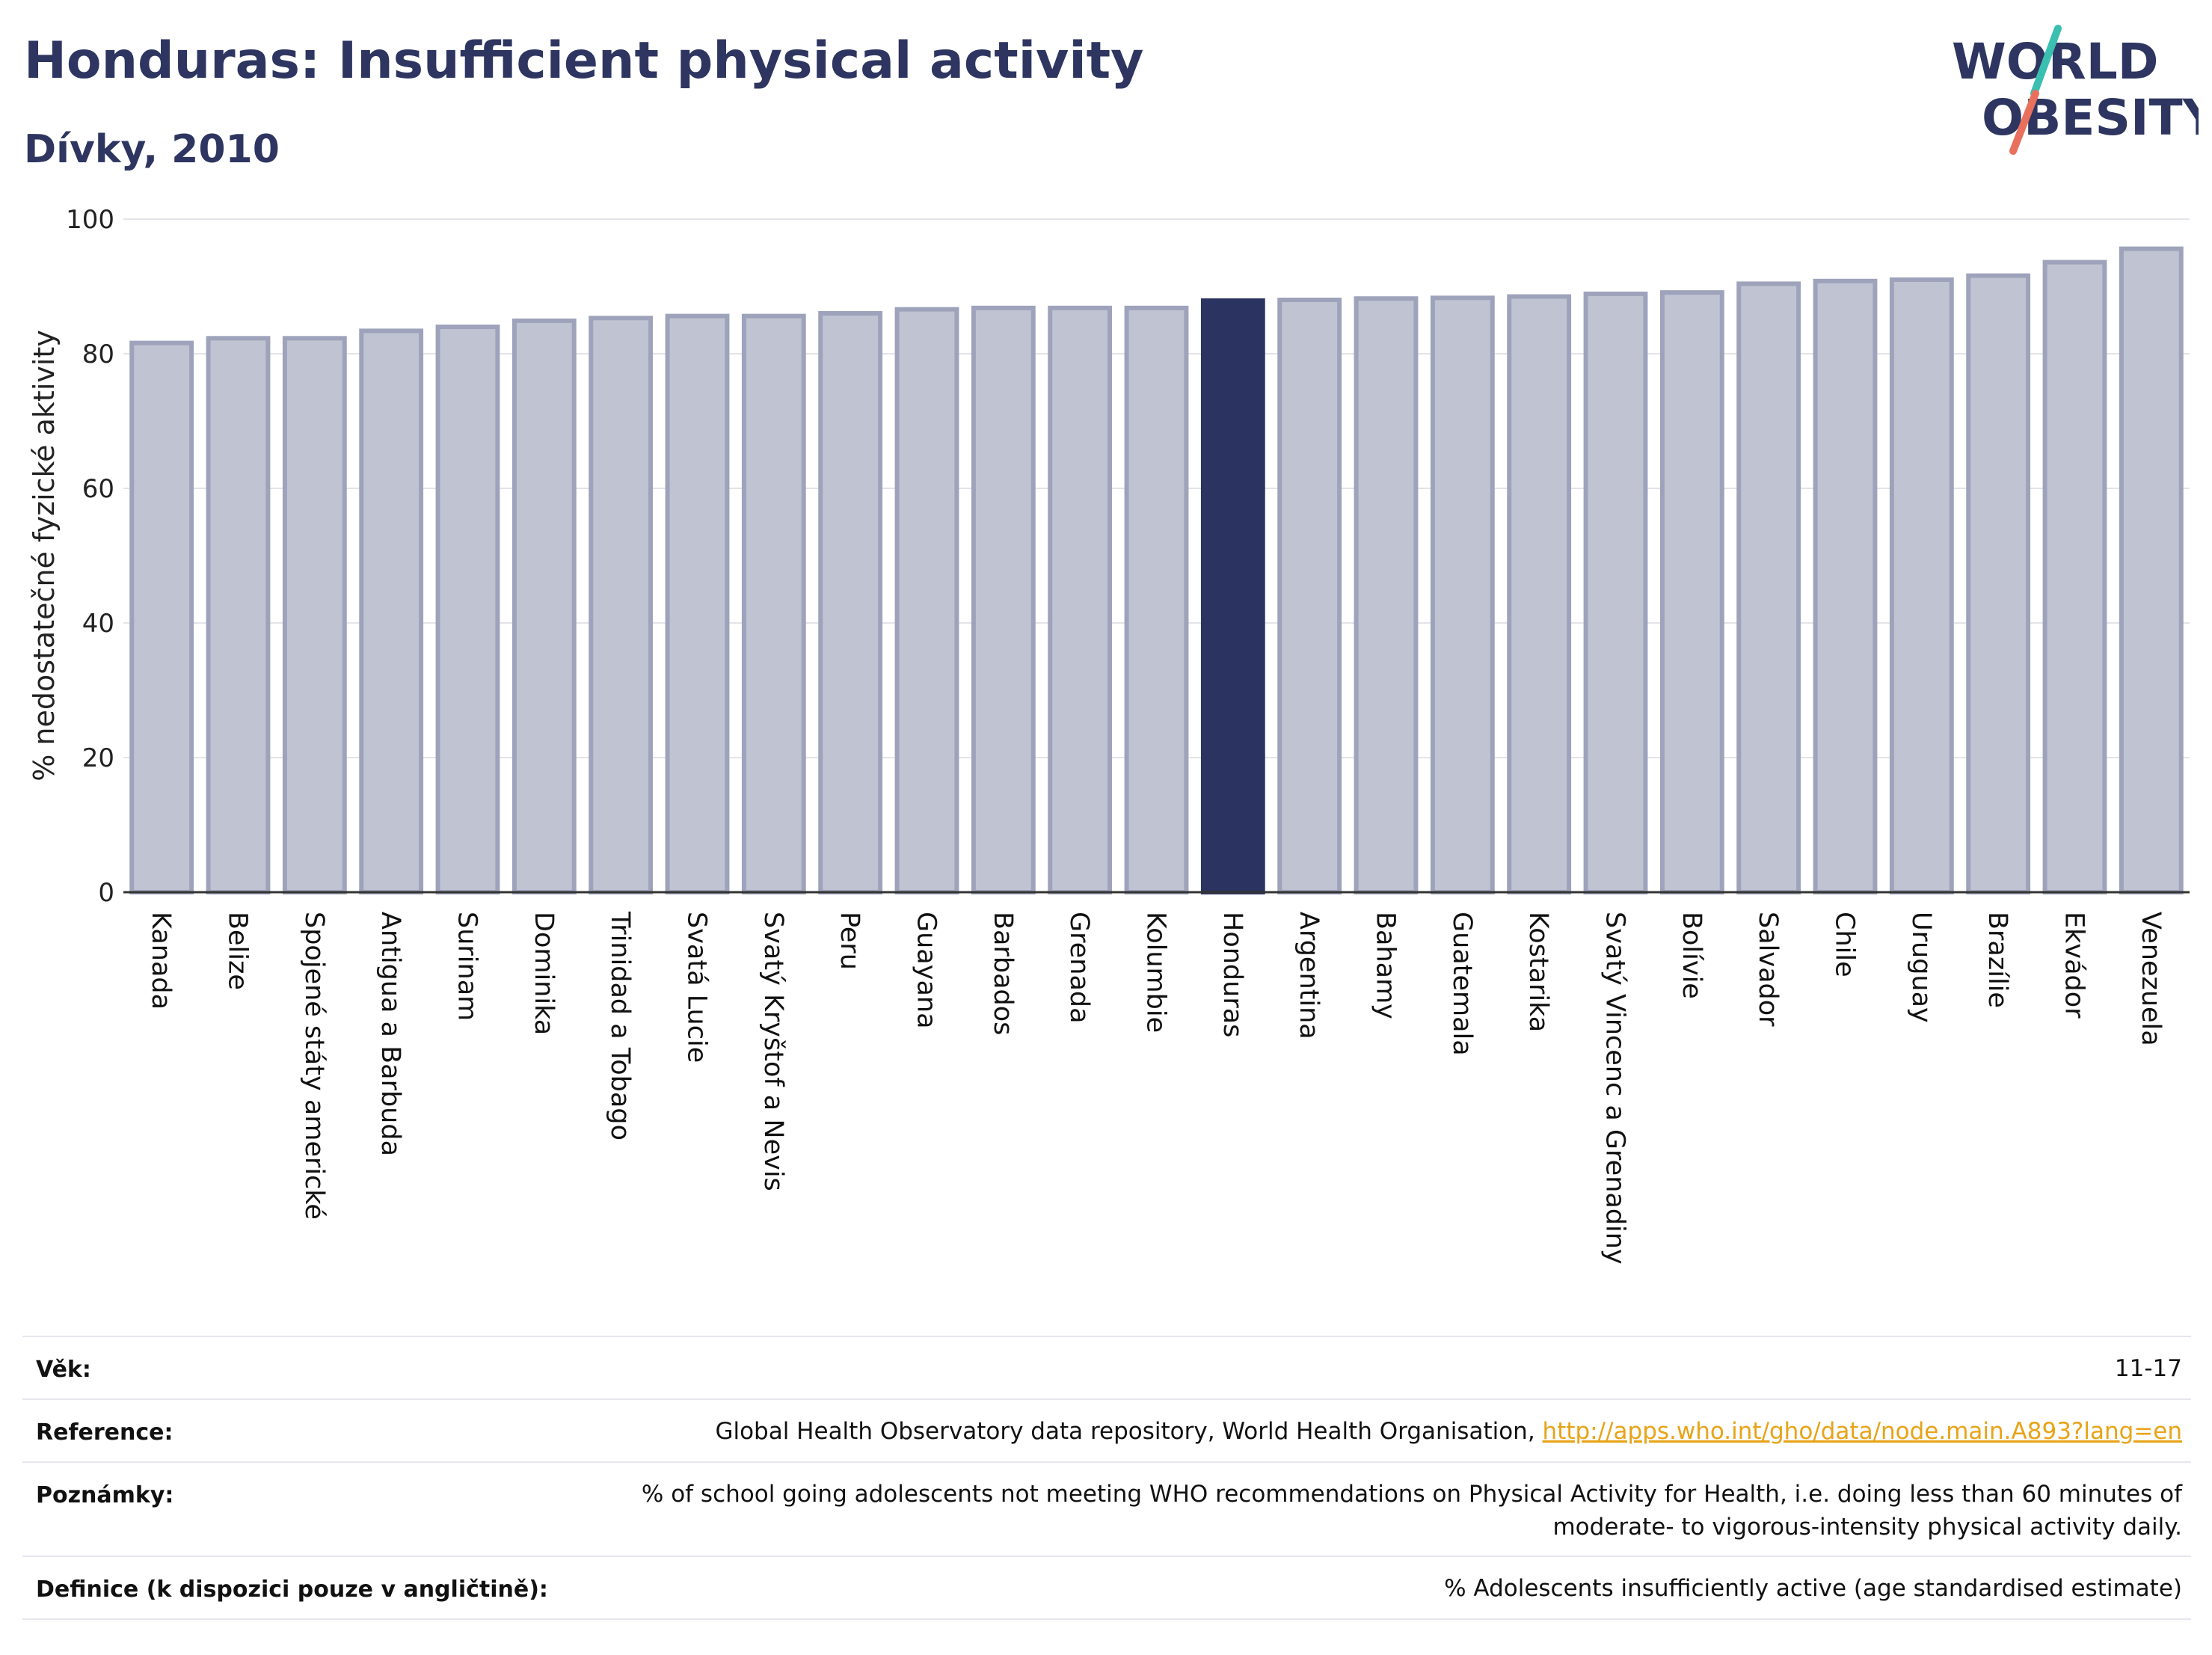  Describe the element at coordinates (2024, 122) in the screenshot. I see `logo-slash-coral` at that location.